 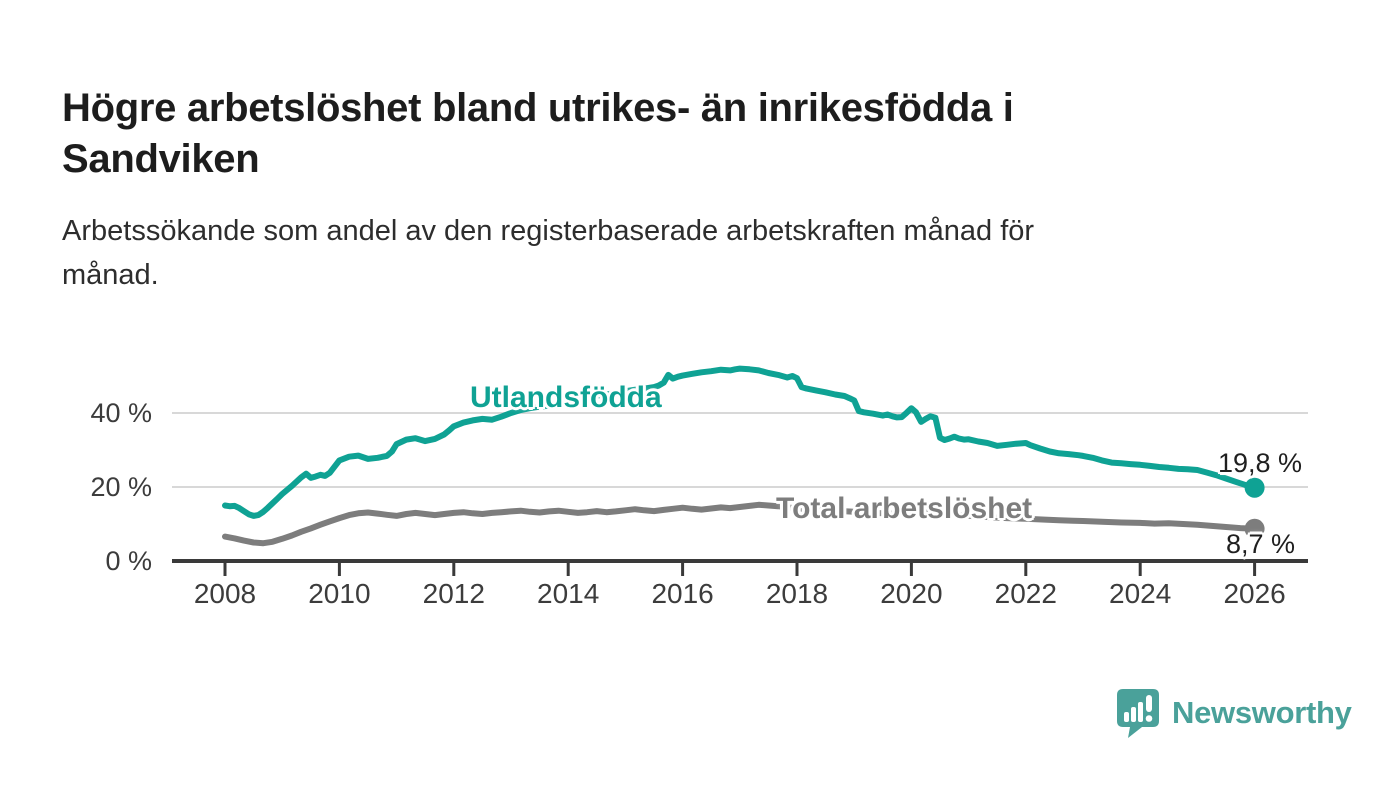 I want to click on title-line-2: Sandviken, so click(x=161, y=158).